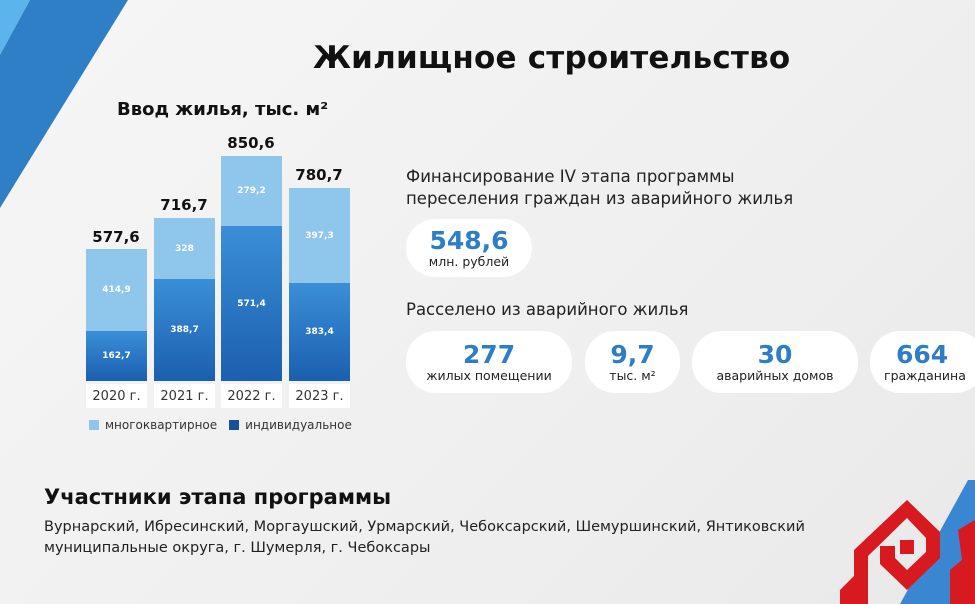 This screenshot has width=975, height=604. Describe the element at coordinates (907, 542) in the screenshot. I see `chuvash-ornament-icon` at that location.